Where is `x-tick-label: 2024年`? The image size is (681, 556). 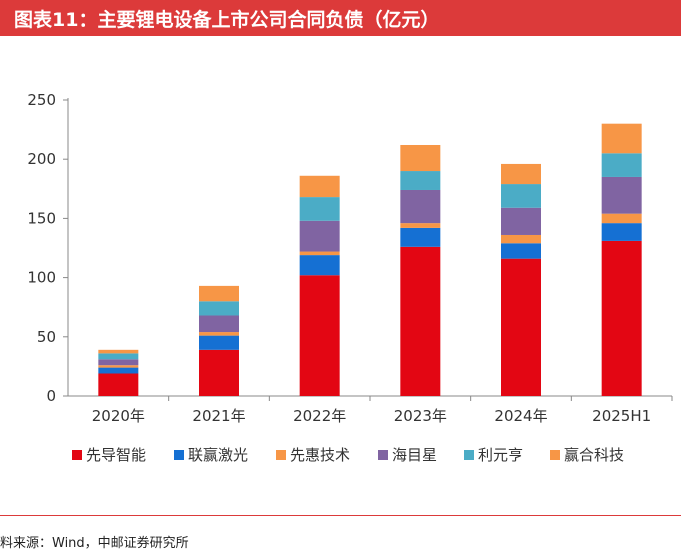
x-tick-label: 2024年 is located at coordinates (520, 416).